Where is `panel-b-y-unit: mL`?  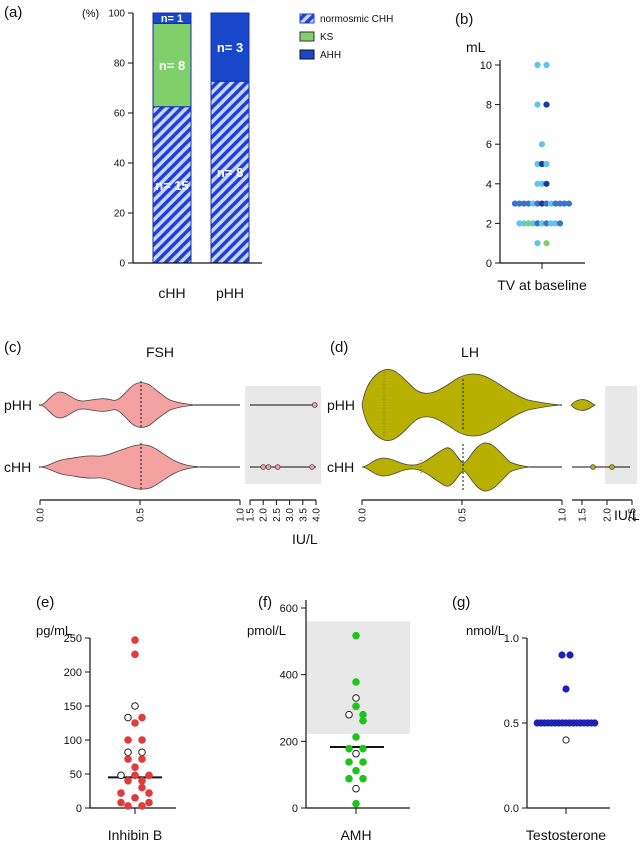
panel-b-y-unit: mL is located at coordinates (476, 47).